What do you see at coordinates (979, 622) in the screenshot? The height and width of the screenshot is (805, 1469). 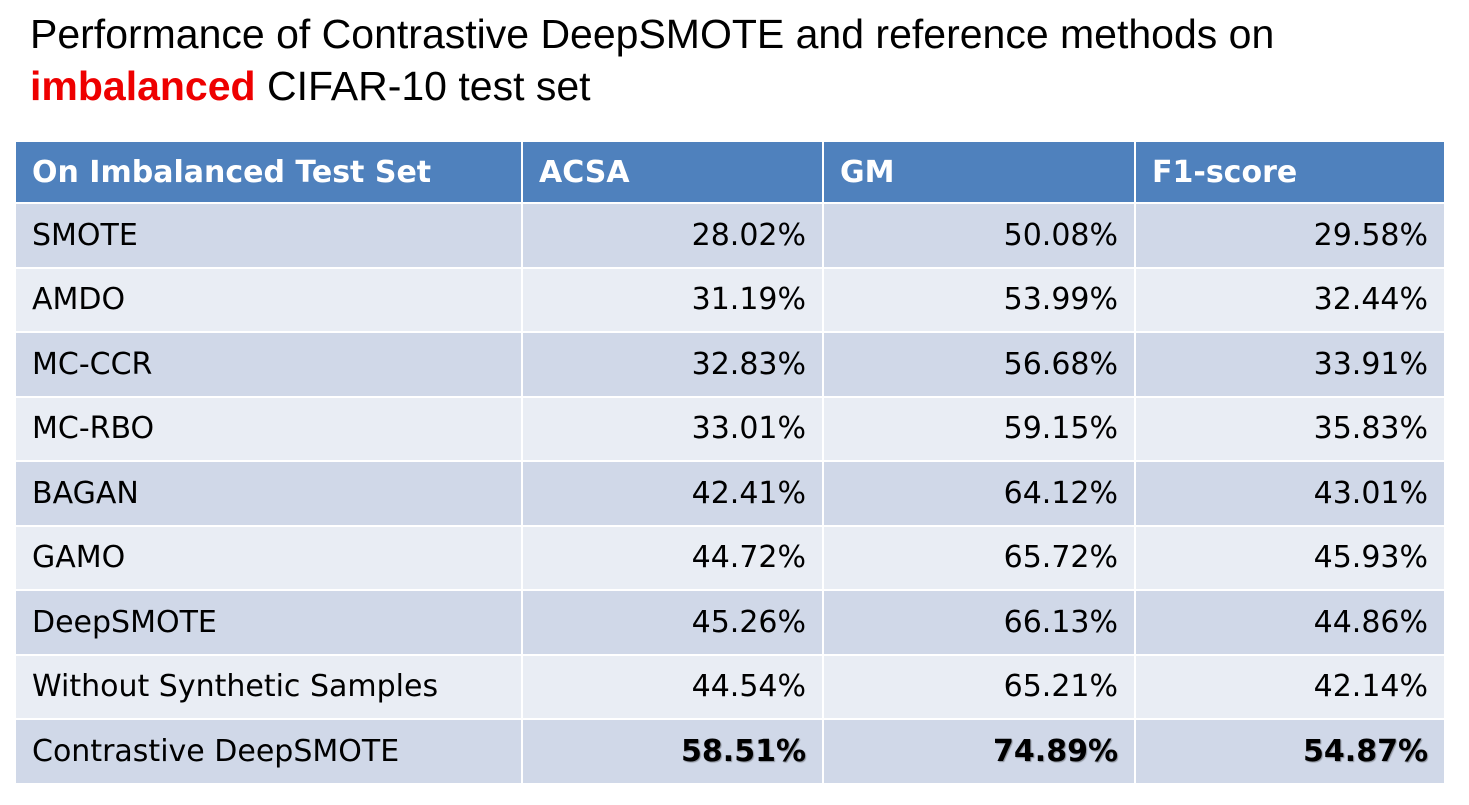 I see `cell-gm: 66.13%` at bounding box center [979, 622].